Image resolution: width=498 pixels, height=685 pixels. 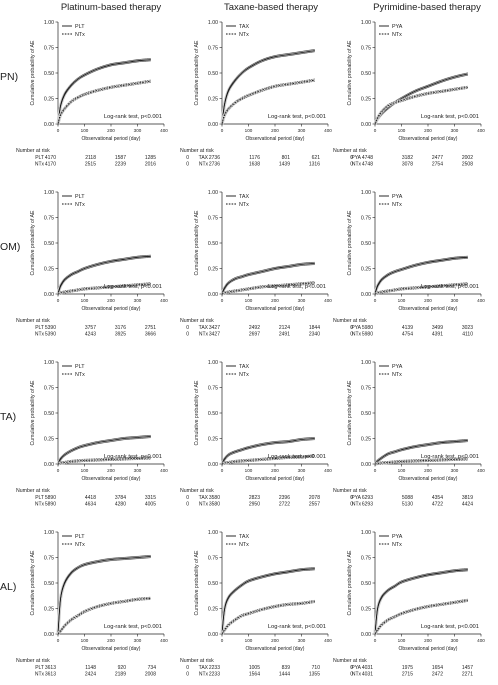 I want to click on risk-count: 2477, so click(x=437, y=158).